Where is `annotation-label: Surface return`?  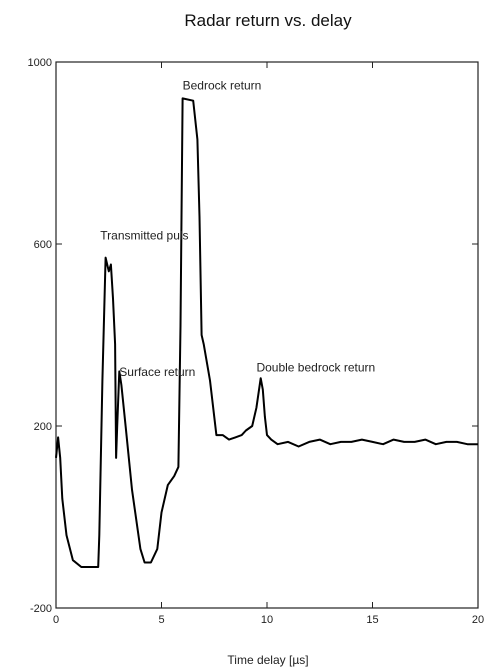 annotation-label: Surface return is located at coordinates (157, 372).